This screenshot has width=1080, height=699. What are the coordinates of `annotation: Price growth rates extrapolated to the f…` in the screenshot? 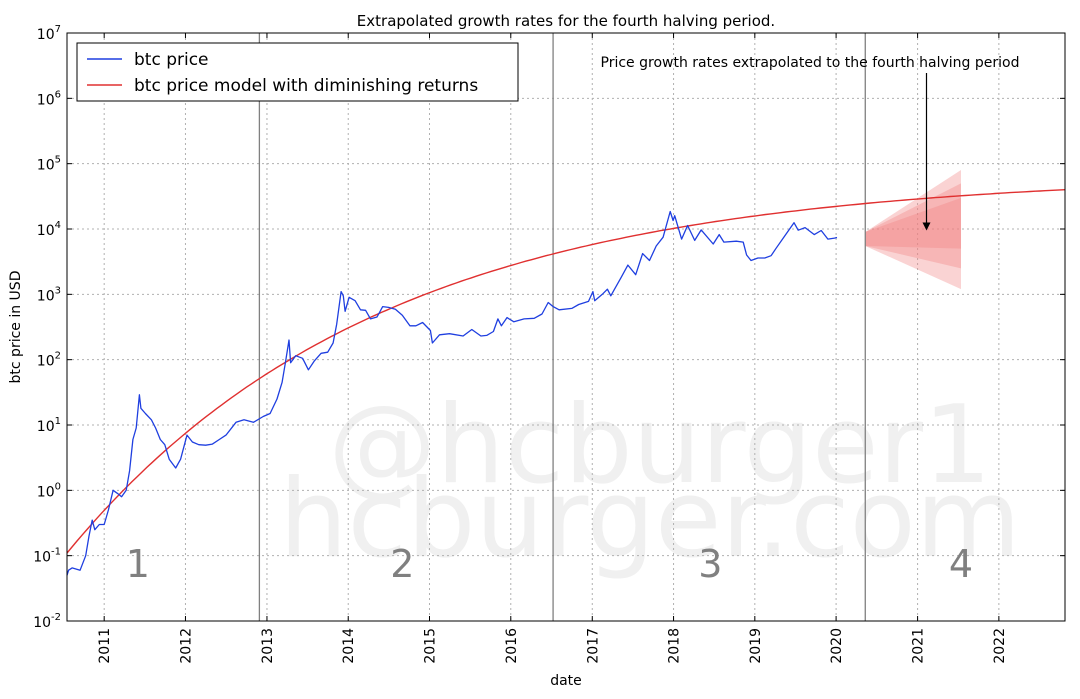 It's located at (810, 143).